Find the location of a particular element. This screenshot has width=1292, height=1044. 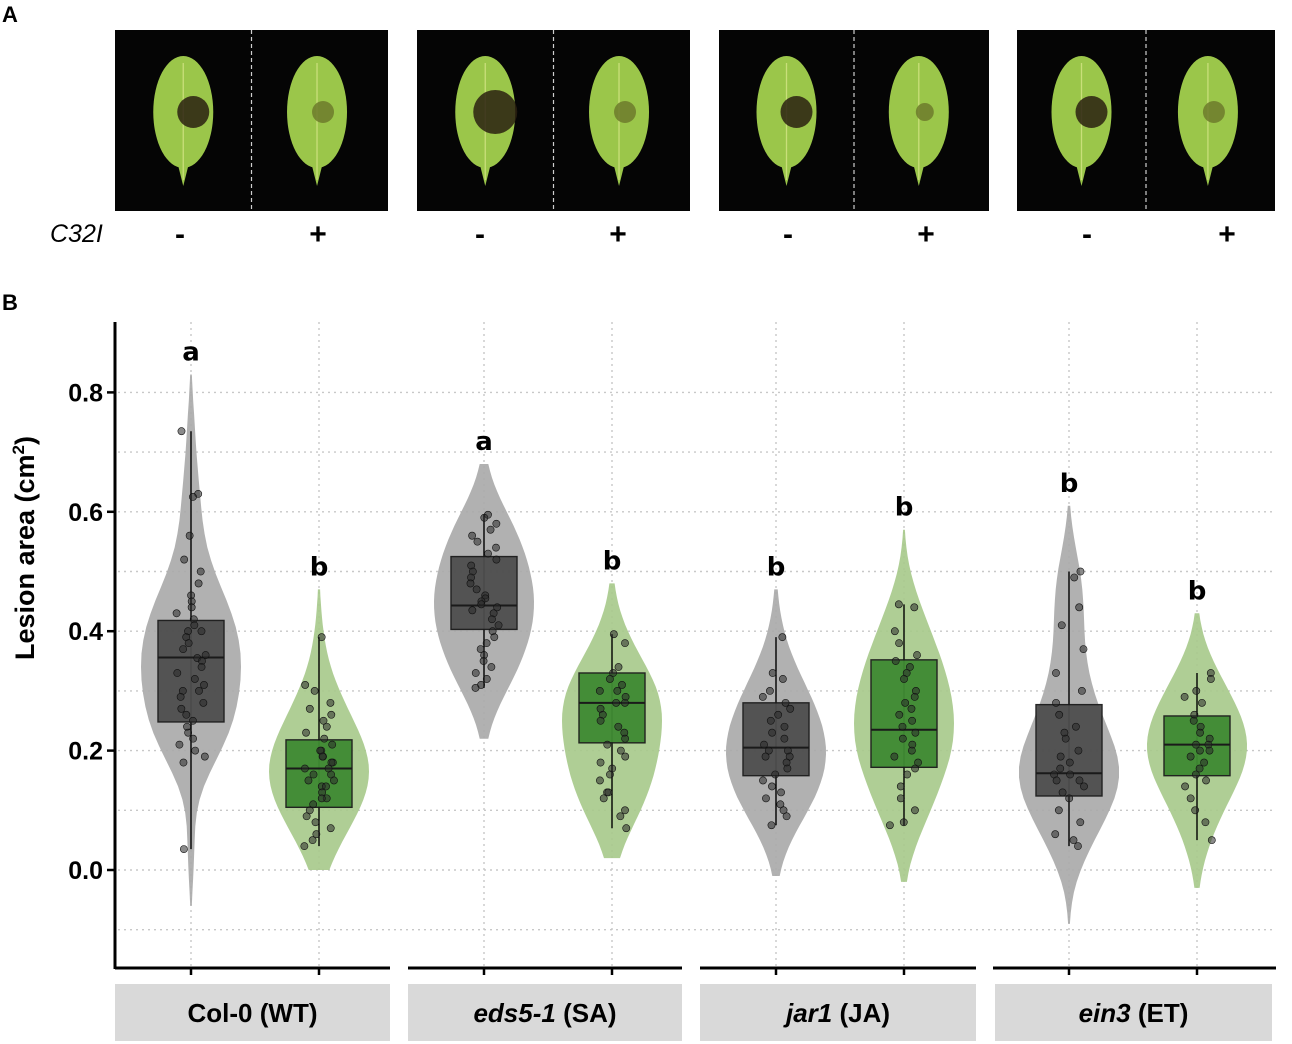

y-tick-label: 0.0 is located at coordinates (85, 871).